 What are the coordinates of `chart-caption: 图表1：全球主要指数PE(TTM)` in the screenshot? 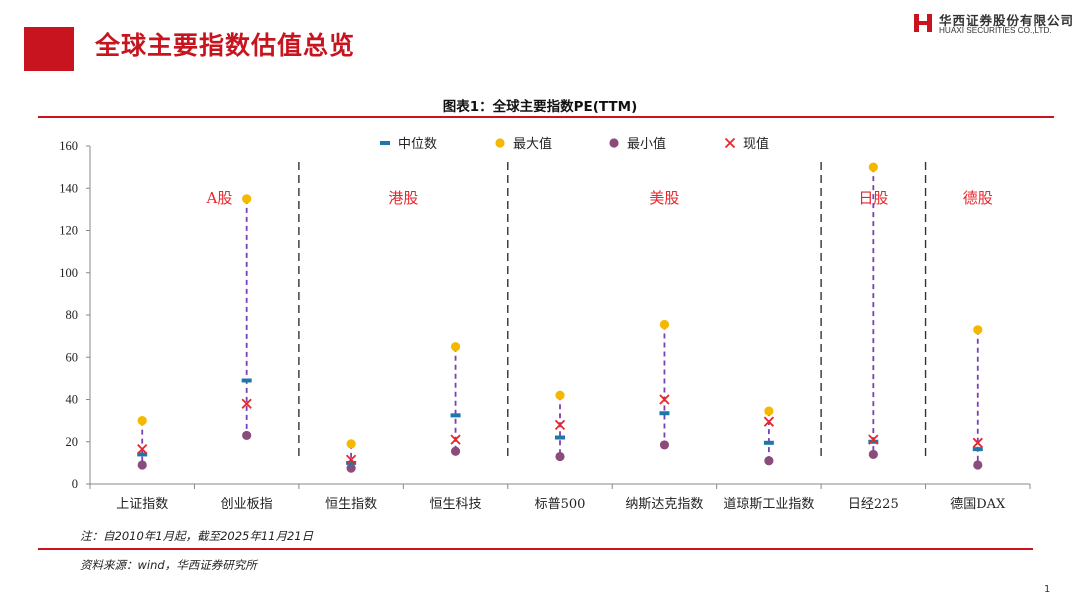 It's located at (540, 107).